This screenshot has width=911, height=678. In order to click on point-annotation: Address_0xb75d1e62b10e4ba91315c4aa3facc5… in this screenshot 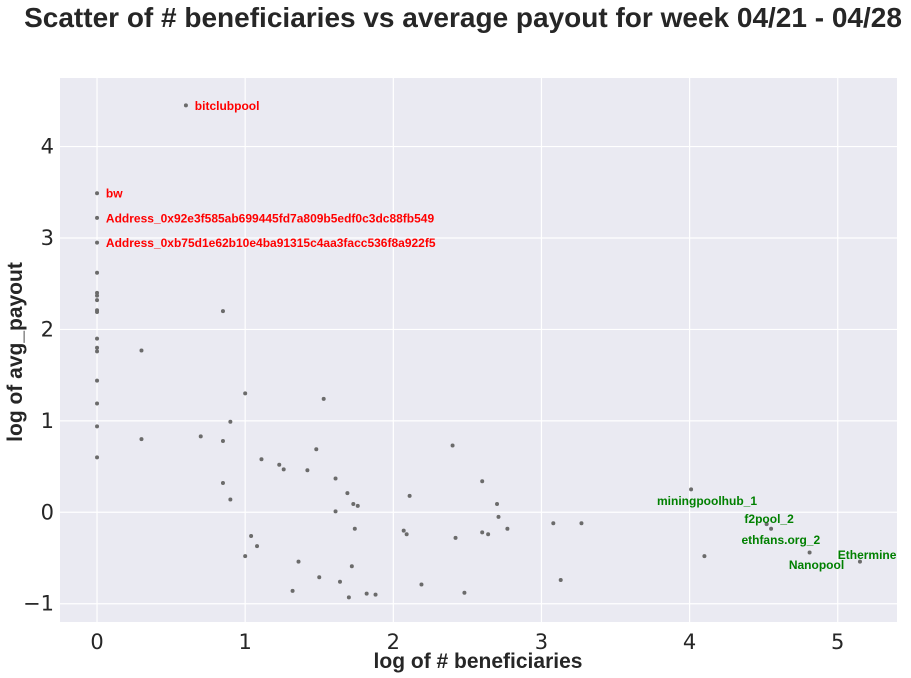, I will do `click(271, 243)`.